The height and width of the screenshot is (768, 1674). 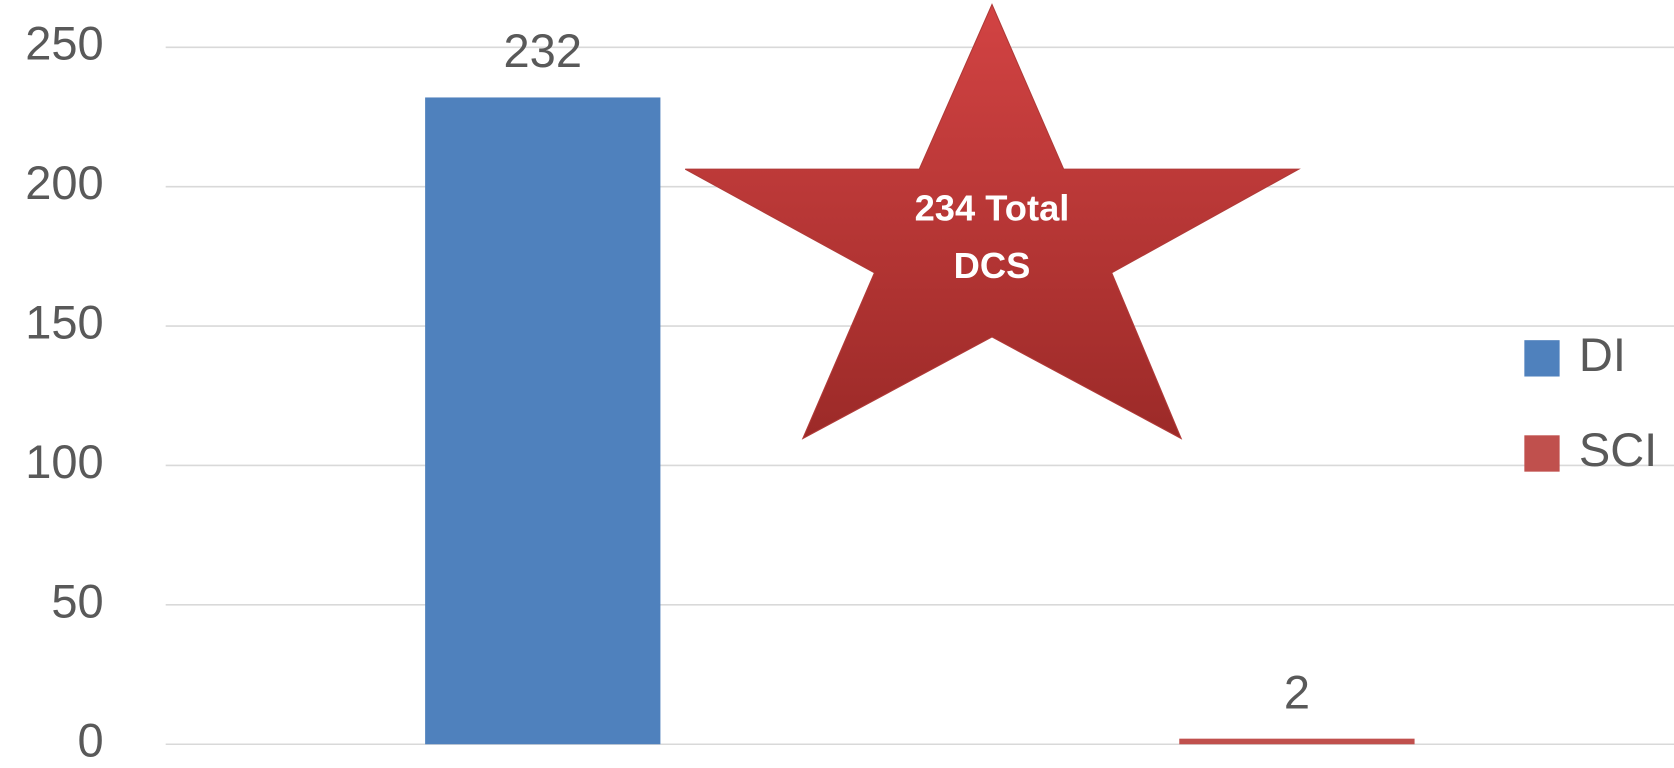 I want to click on y-tick-label: 150, so click(x=64, y=321).